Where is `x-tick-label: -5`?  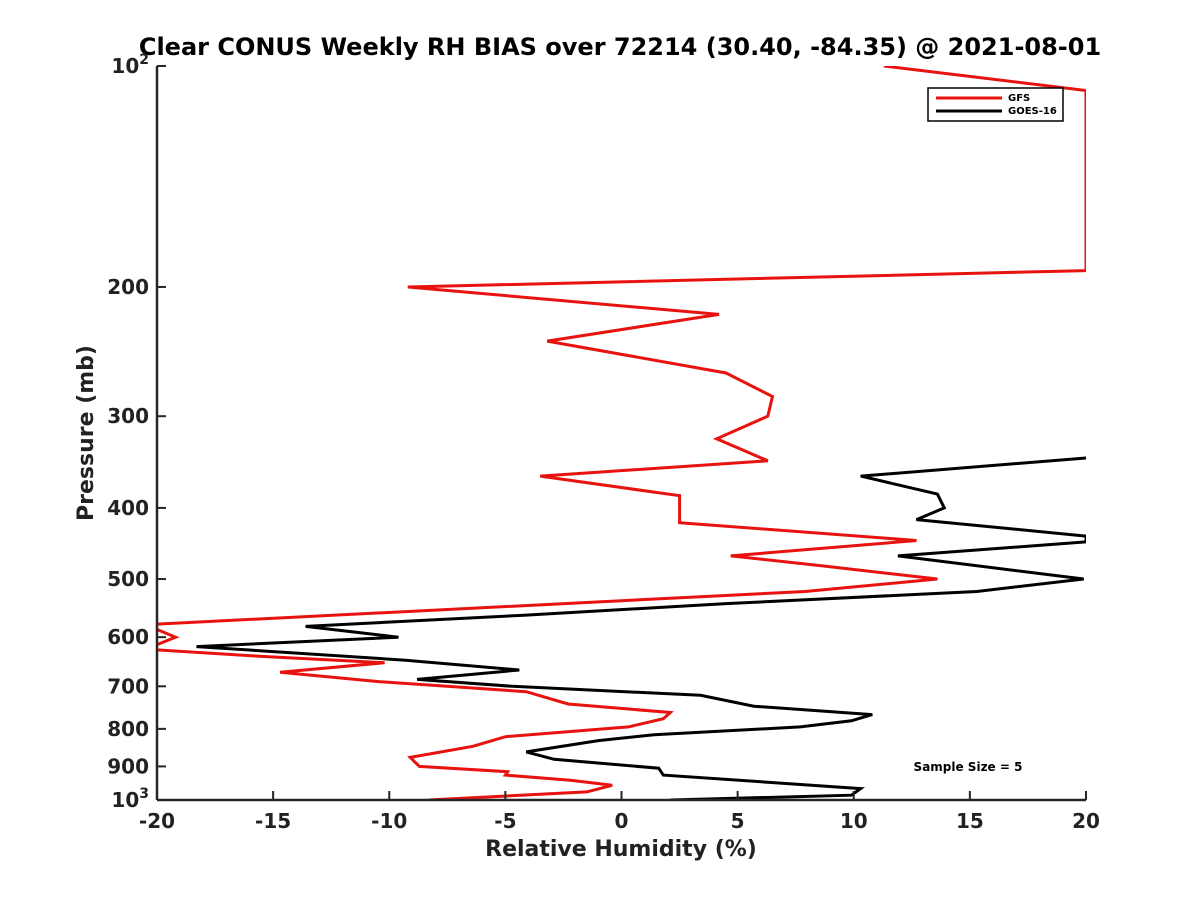
x-tick-label: -5 is located at coordinates (505, 821).